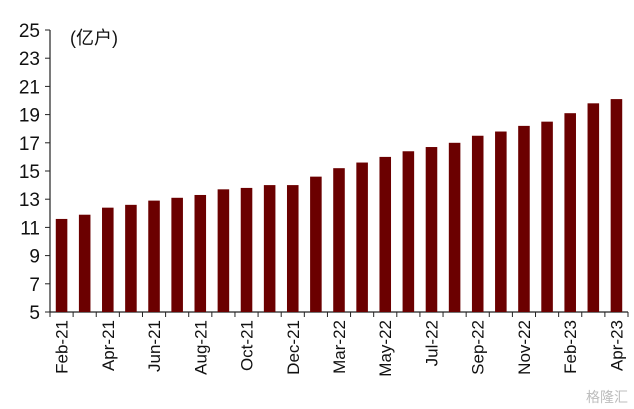  I want to click on x-tick-label: Nov-22, so click(524, 347).